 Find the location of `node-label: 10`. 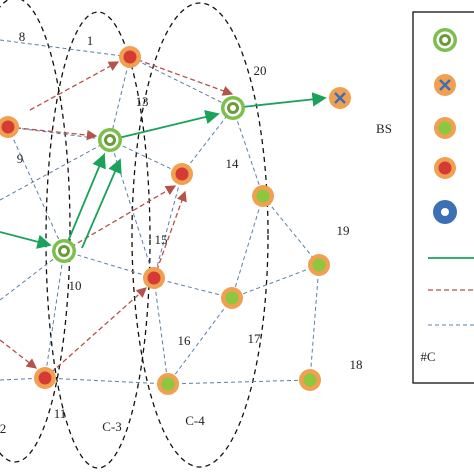

node-label: 10 is located at coordinates (75, 285).